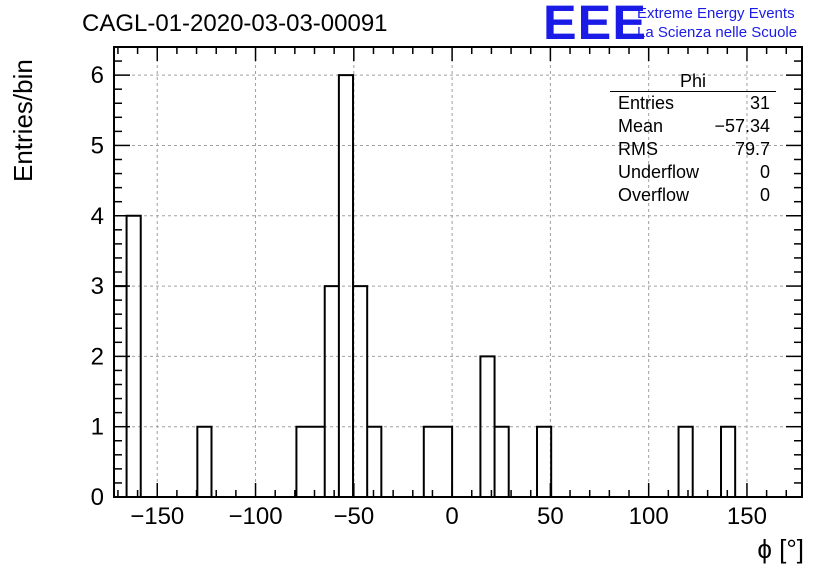 This screenshot has height=572, width=836. What do you see at coordinates (640, 126) in the screenshot?
I see `stats-label: Mean` at bounding box center [640, 126].